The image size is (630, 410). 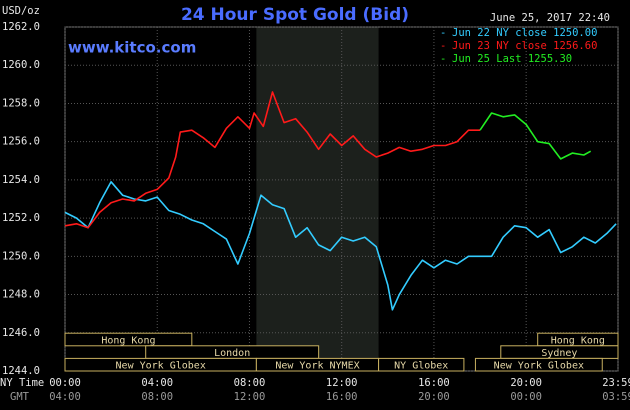 What do you see at coordinates (21, 27) in the screenshot?
I see `y-tick-label: 1262.0` at bounding box center [21, 27].